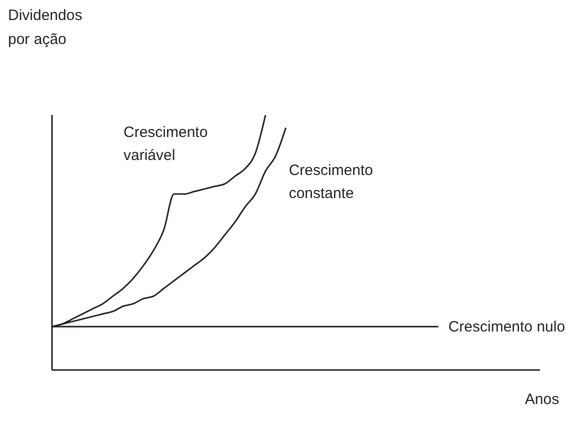 This screenshot has height=429, width=584. I want to click on y-axis-title: Dividendos por ação, so click(45, 27).